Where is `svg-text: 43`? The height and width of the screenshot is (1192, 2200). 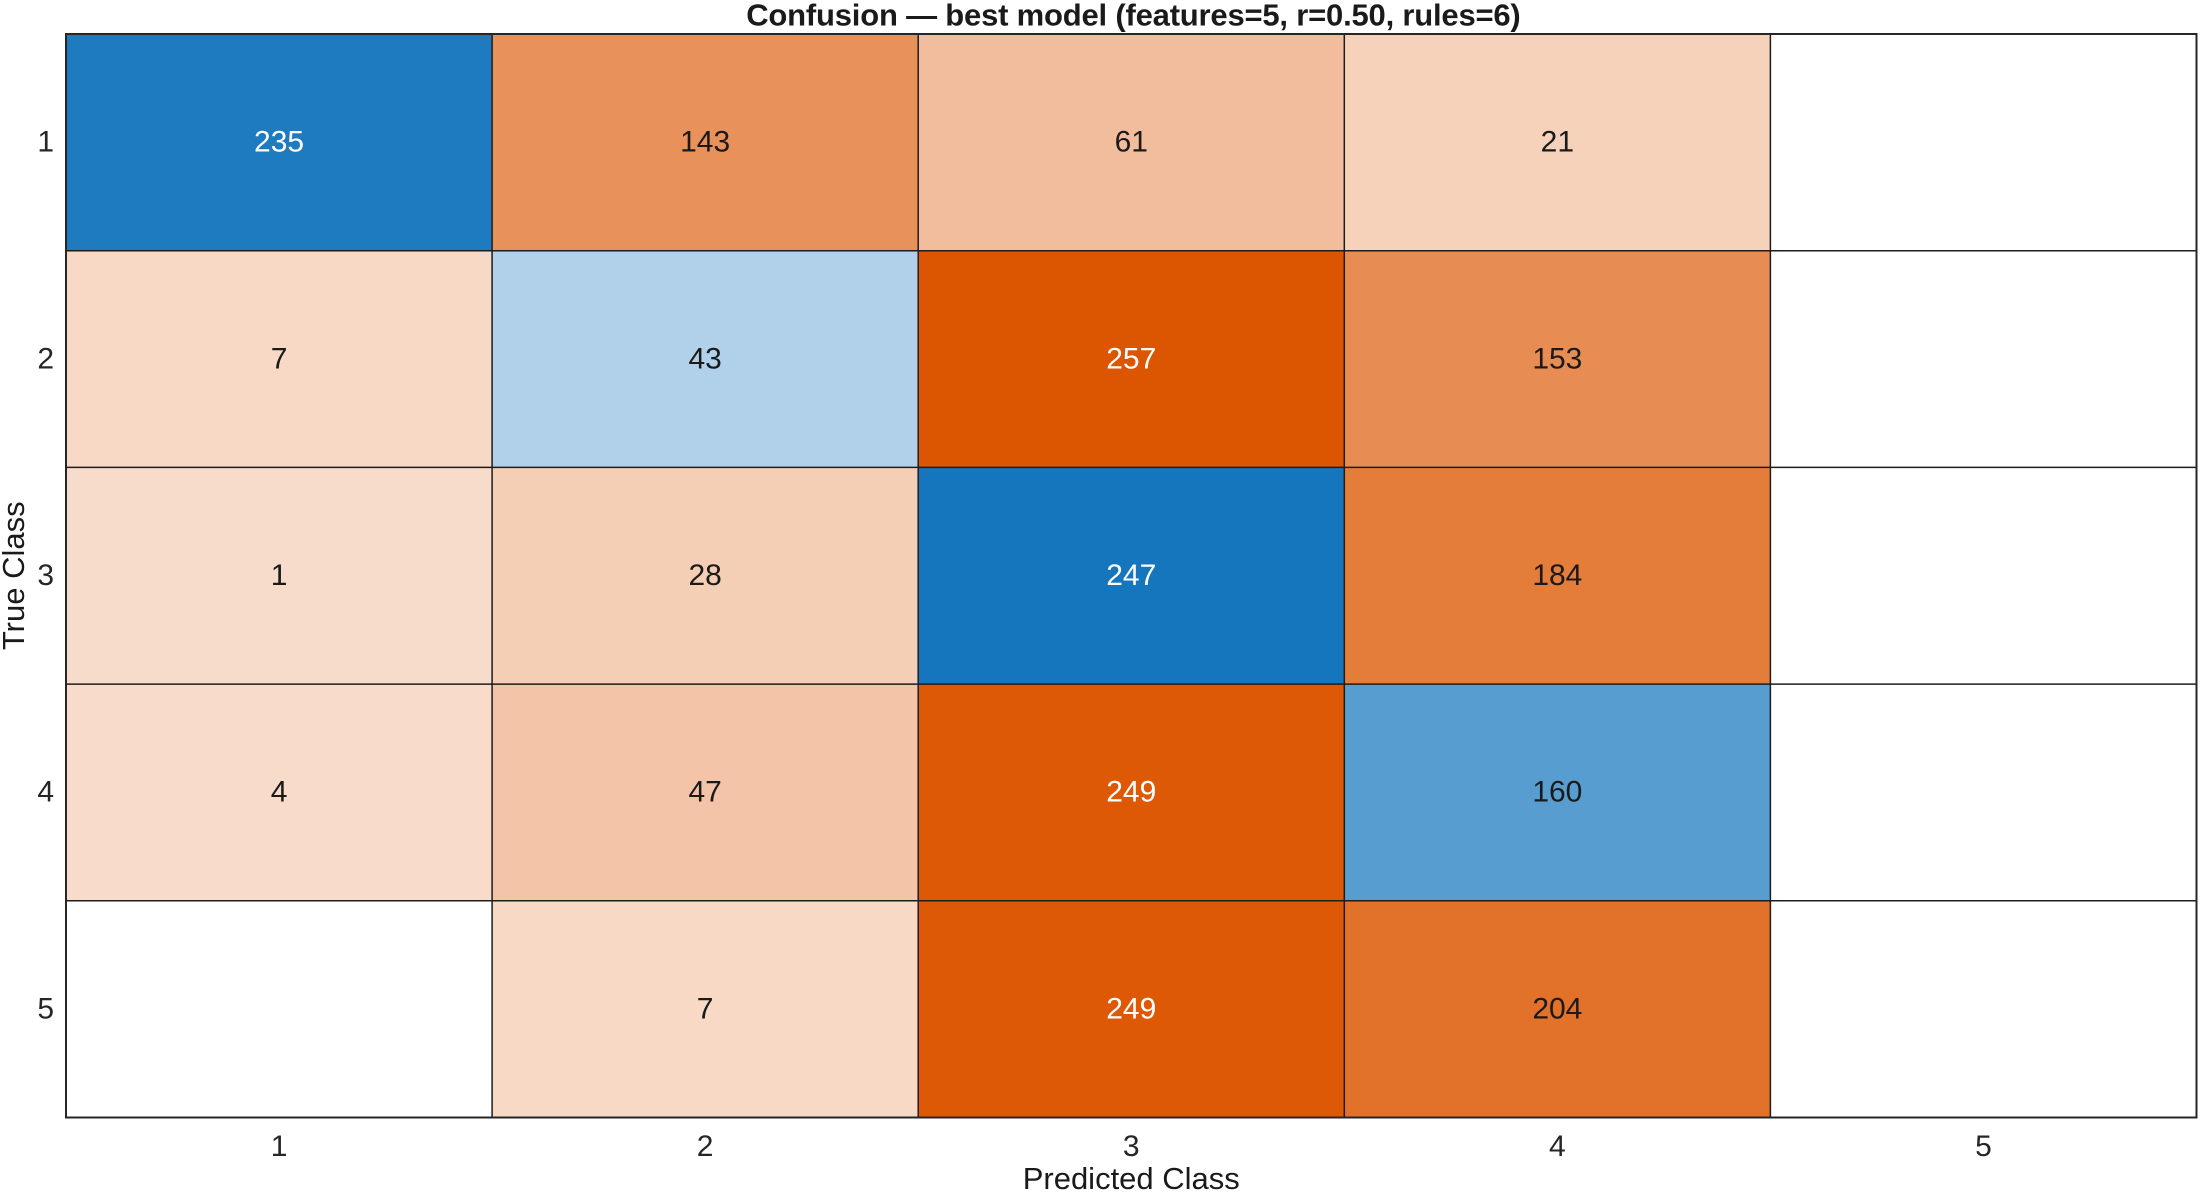 svg-text: 43 is located at coordinates (704, 358).